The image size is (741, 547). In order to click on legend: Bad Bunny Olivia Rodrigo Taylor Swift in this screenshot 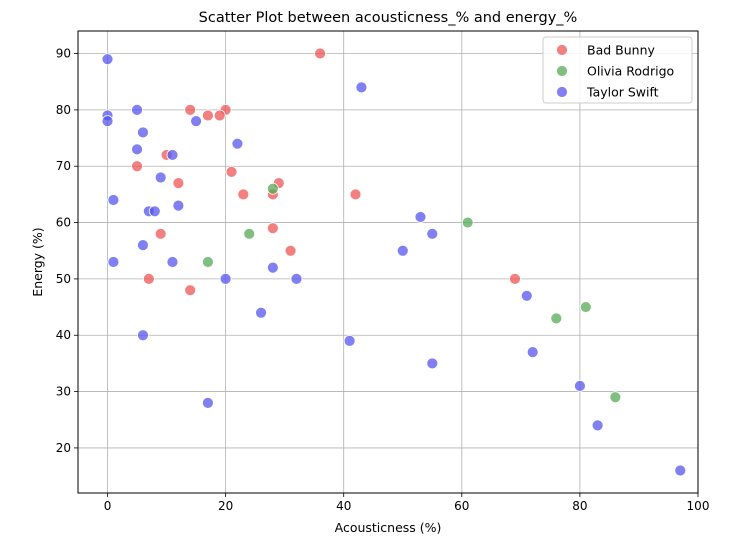, I will do `click(617, 70)`.